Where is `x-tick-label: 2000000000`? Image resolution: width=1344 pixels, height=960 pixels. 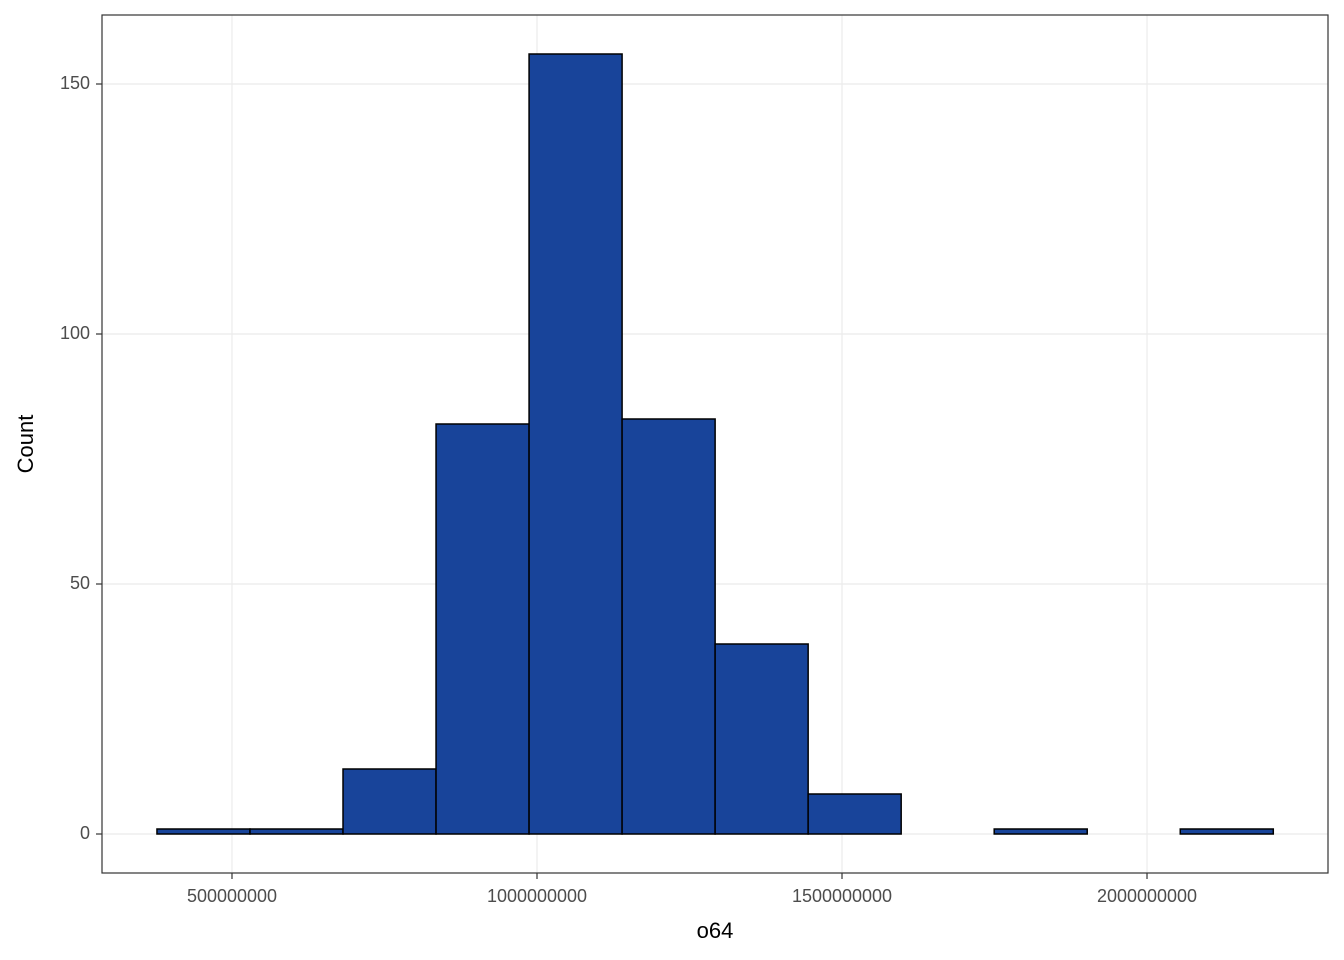 x-tick-label: 2000000000 is located at coordinates (1147, 896).